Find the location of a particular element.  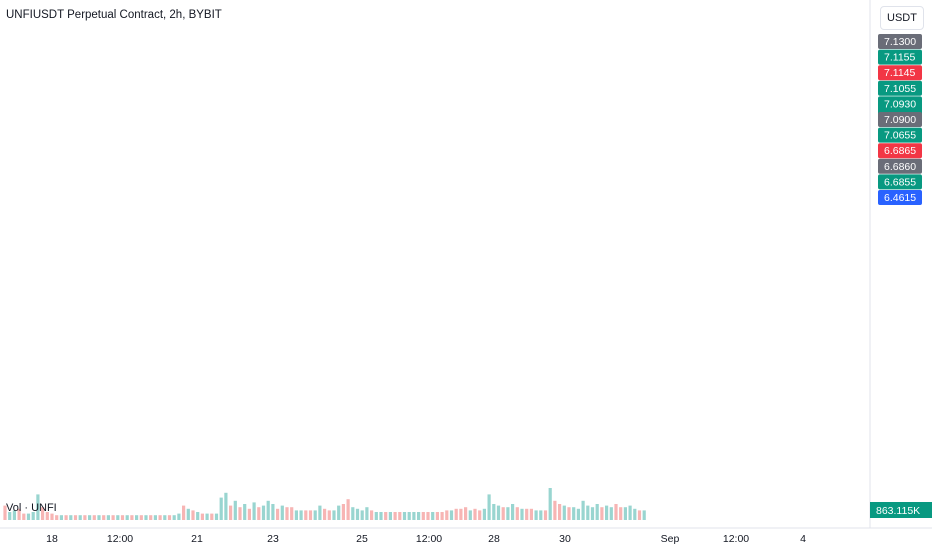

currency-button: USDT is located at coordinates (902, 18).